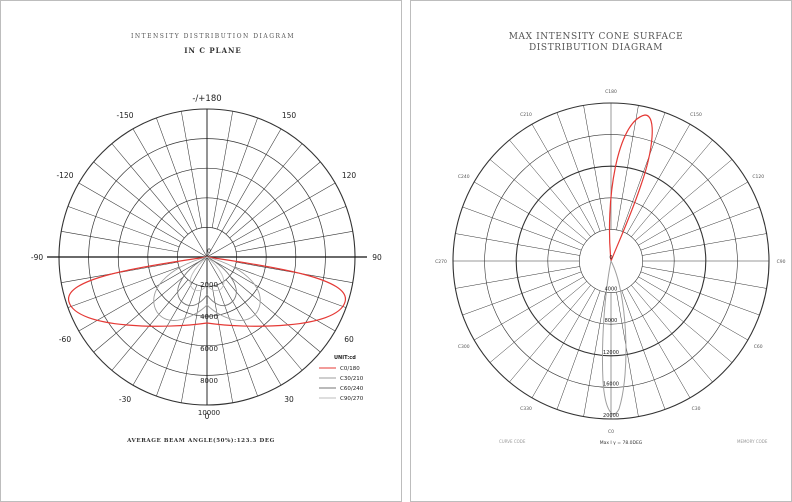  I want to click on left-angle-label: 0, so click(207, 416).